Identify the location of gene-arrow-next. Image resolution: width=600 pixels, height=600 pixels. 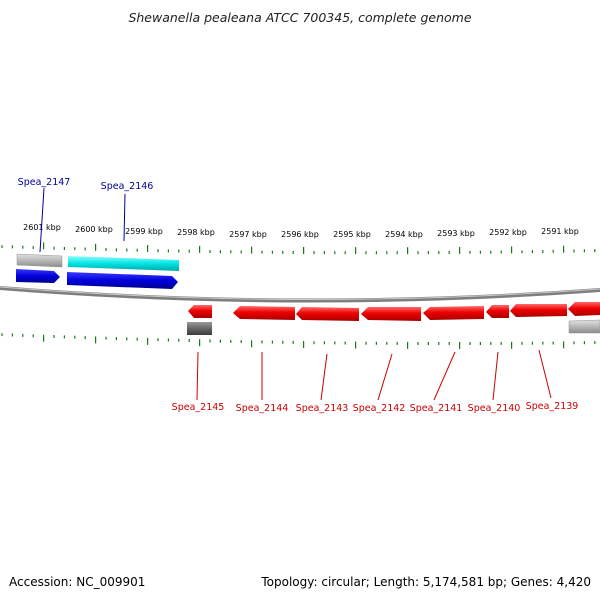
(584, 309).